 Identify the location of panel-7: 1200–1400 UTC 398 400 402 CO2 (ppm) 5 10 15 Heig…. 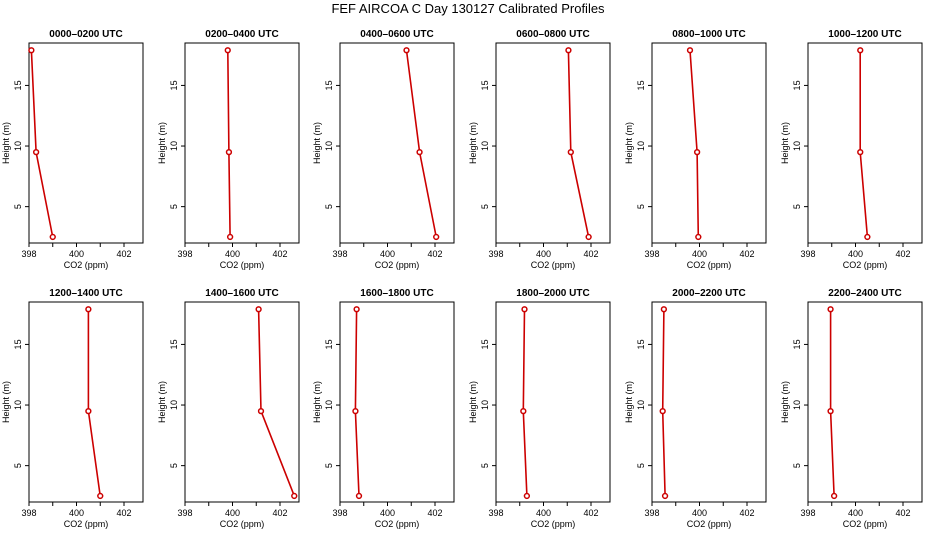
(72, 408).